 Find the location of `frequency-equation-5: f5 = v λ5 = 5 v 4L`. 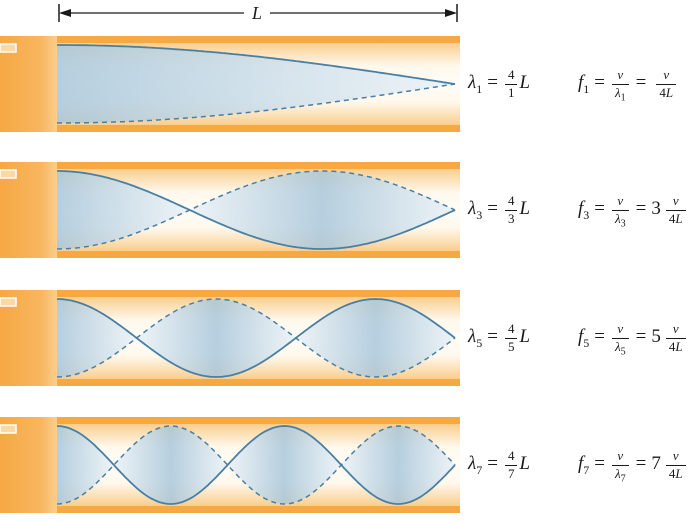

frequency-equation-5: f5 = v λ5 = 5 v 4L is located at coordinates (633, 339).